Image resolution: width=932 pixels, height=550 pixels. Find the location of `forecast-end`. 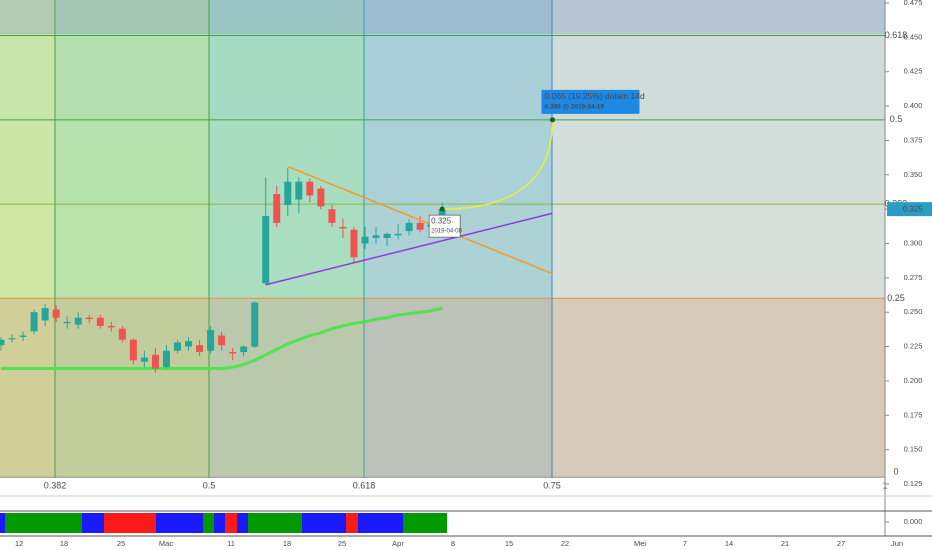

forecast-end is located at coordinates (552, 120).